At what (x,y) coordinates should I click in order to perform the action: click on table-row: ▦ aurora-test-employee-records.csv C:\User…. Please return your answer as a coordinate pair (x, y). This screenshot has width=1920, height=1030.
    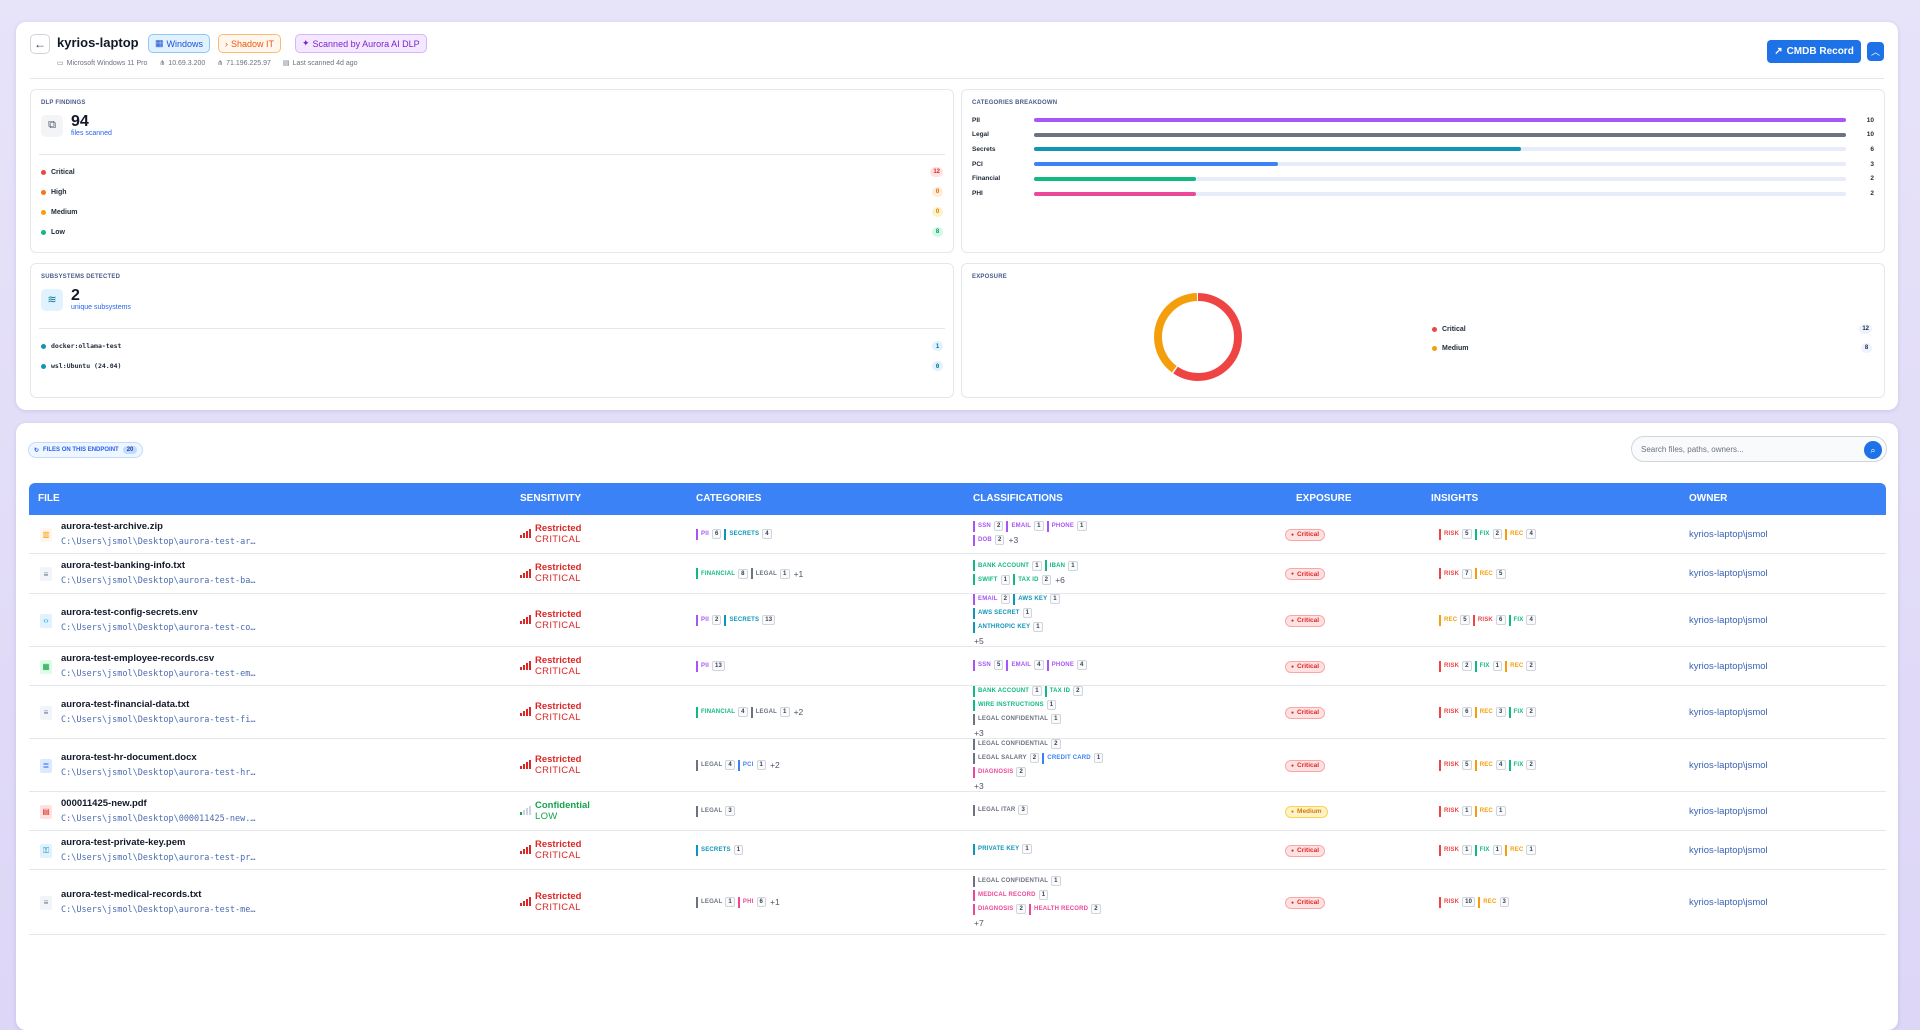
    Looking at the image, I should click on (957, 666).